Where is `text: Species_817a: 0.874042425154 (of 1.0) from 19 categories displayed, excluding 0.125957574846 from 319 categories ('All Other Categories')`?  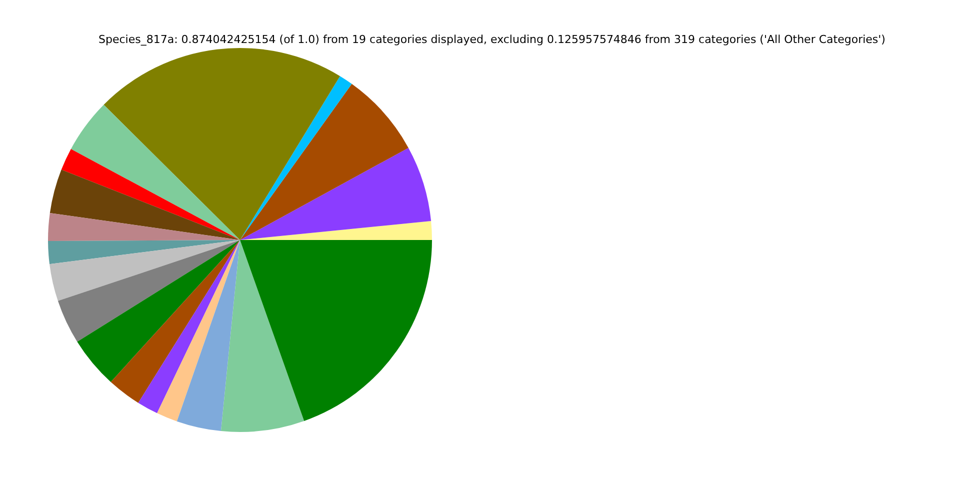 text: Species_817a: 0.874042425154 (of 1.0) from 19 categories displayed, excluding 0.125957574846 from 319 categories ('All Other Categories') is located at coordinates (492, 39).